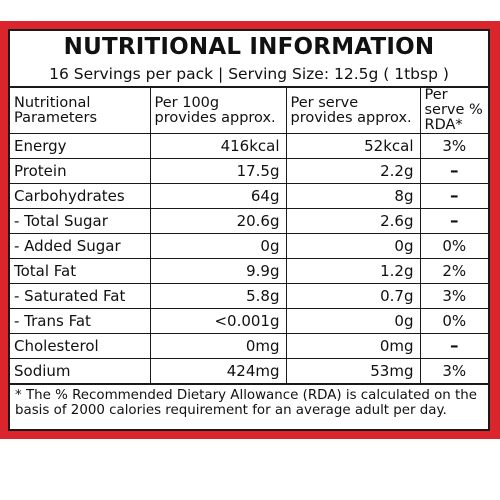  I want to click on row-parameter: Sodium, so click(80, 371).